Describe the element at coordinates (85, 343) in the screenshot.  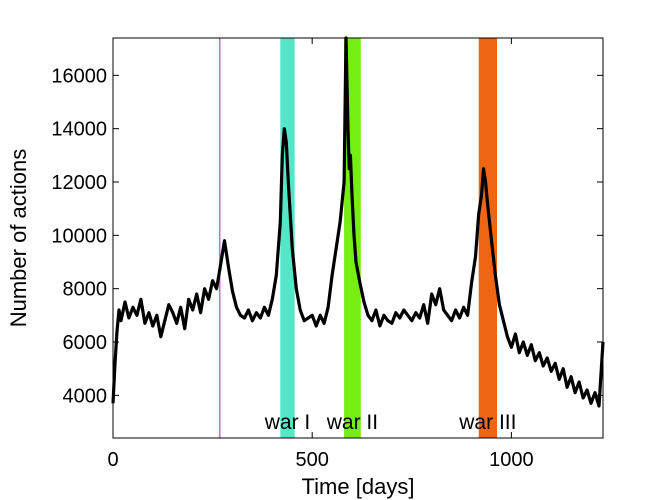
I see `y-tick-label: 6000` at that location.